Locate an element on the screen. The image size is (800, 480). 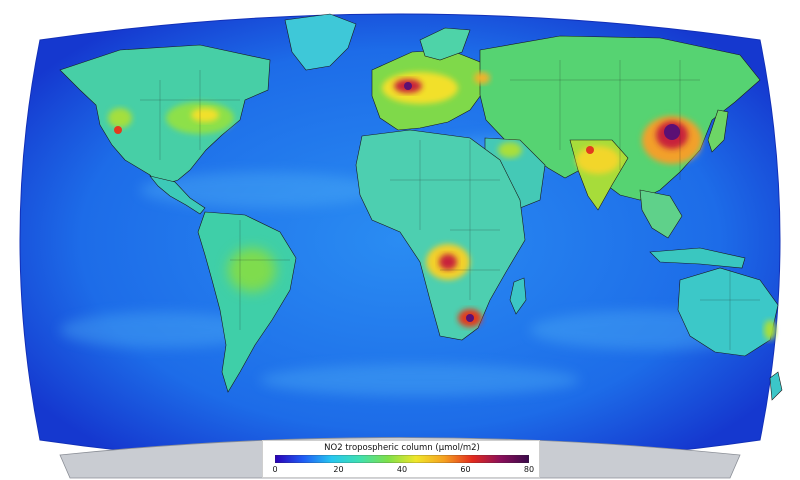
africa is located at coordinates (440, 235).